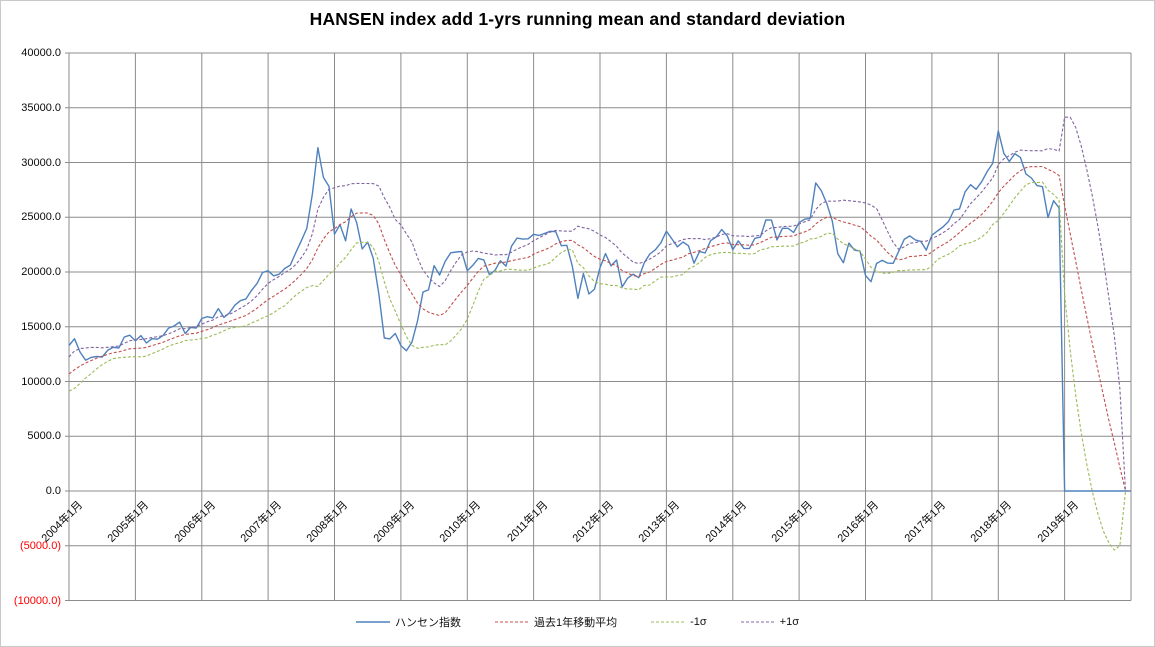  I want to click on y-axis-label: 10000.0, so click(41, 382).